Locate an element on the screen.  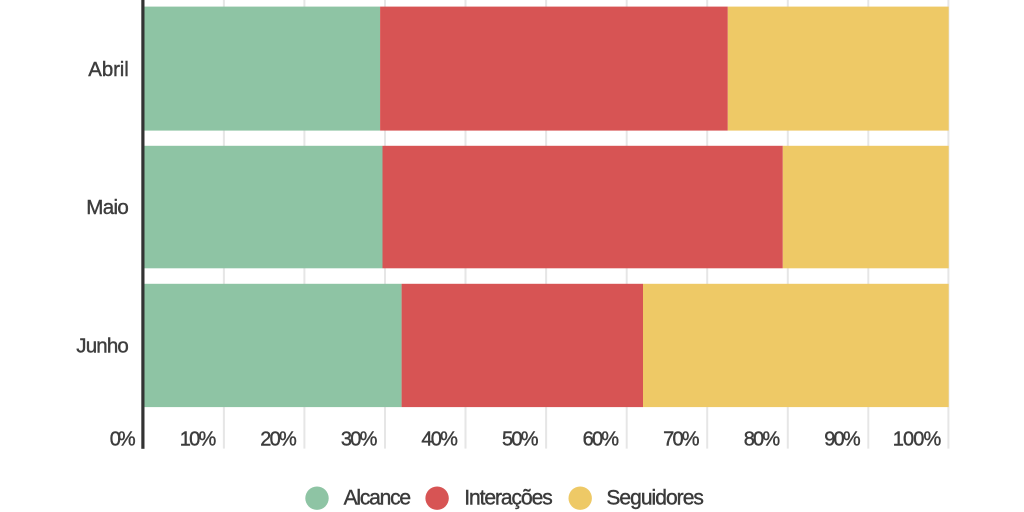
svg-text: 60% is located at coordinates (601, 440).